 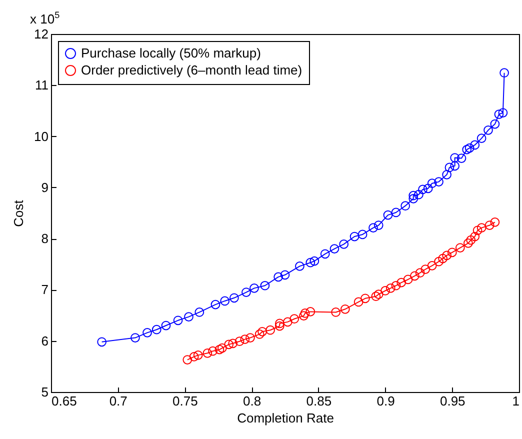 I want to click on legend-label: Order predictively (6–month lead time), so click(x=191, y=70).